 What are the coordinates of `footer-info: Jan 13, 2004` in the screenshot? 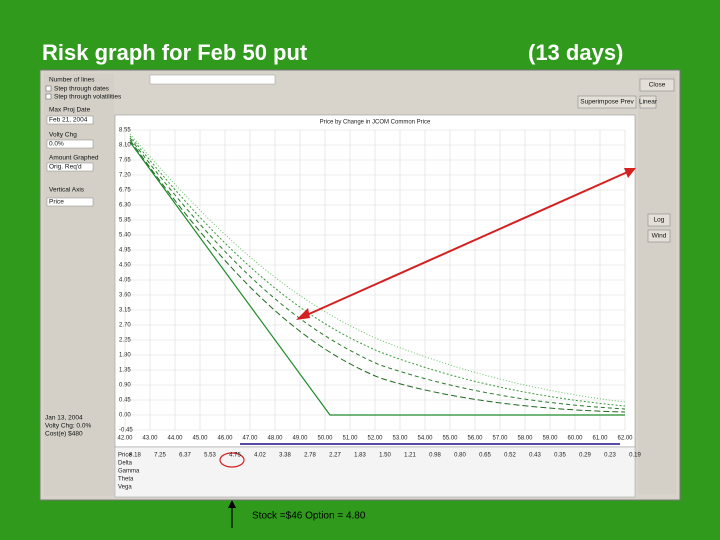 It's located at (64, 418).